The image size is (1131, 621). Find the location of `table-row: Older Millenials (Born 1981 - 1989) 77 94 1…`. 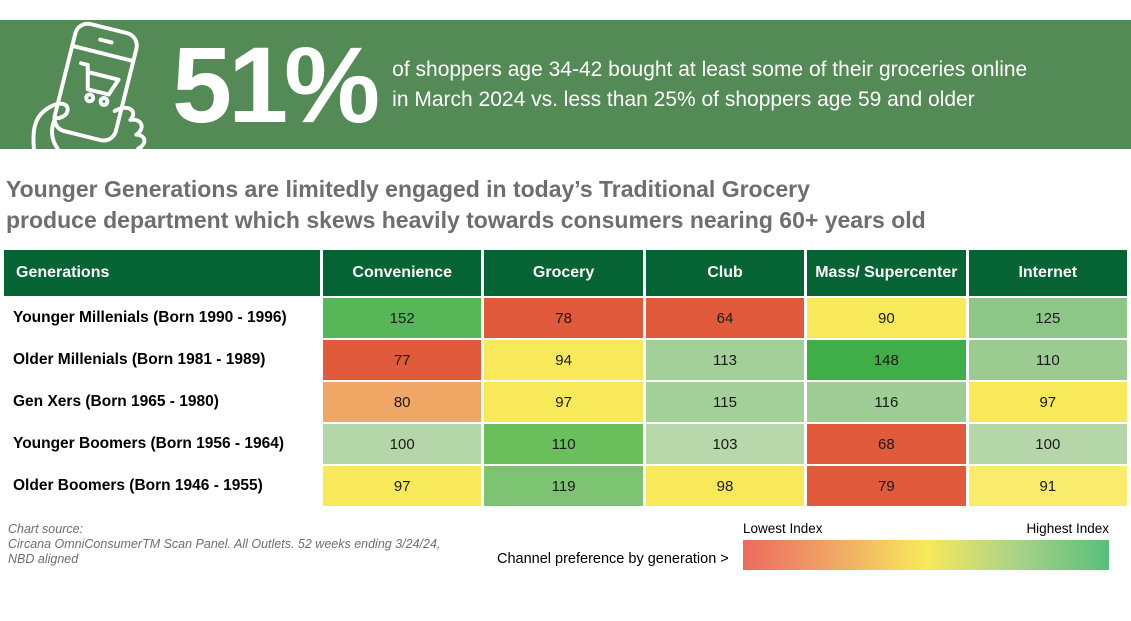

table-row: Older Millenials (Born 1981 - 1989) 77 94 1… is located at coordinates (565, 360).